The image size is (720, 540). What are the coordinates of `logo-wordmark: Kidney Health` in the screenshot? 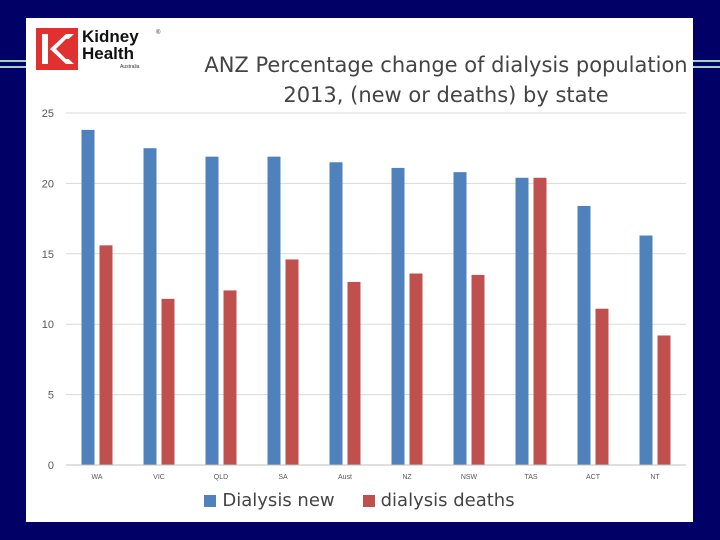 It's located at (110, 45).